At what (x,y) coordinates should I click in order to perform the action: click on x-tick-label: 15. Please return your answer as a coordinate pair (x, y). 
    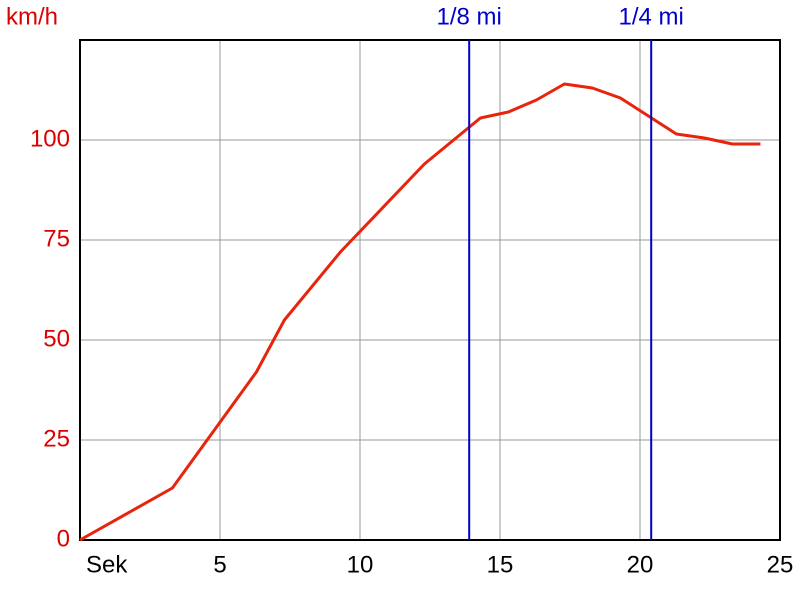
    Looking at the image, I should click on (500, 564).